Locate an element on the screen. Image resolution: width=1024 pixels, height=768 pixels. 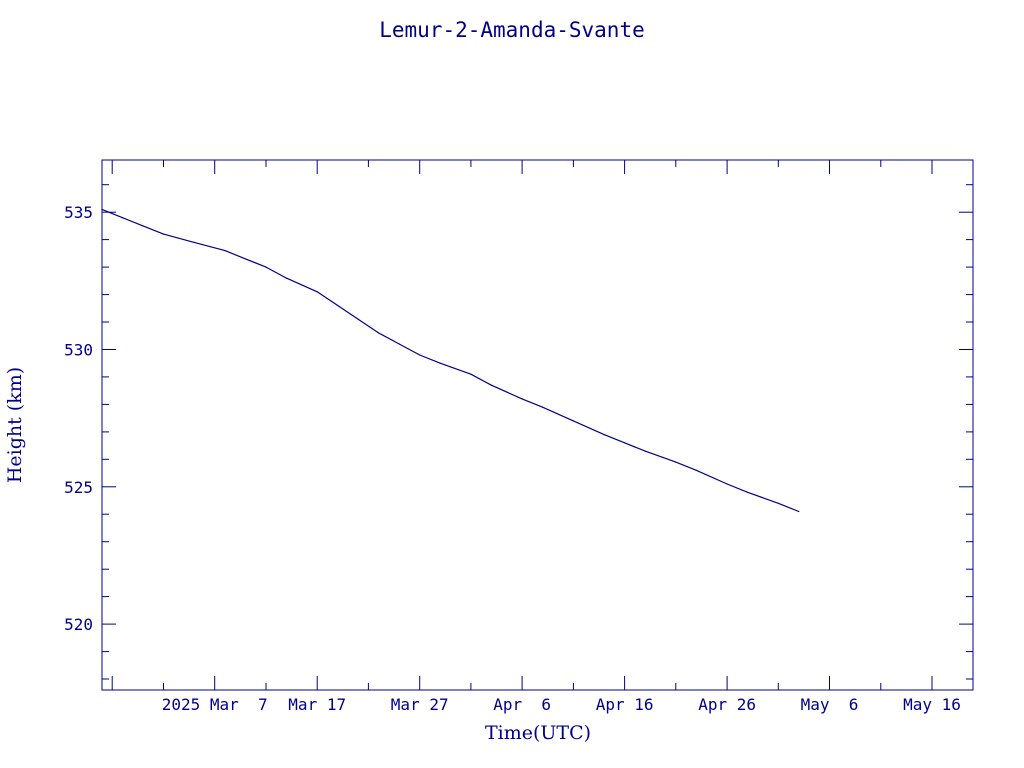
y-axis-label: Height (km) is located at coordinates (15, 425).